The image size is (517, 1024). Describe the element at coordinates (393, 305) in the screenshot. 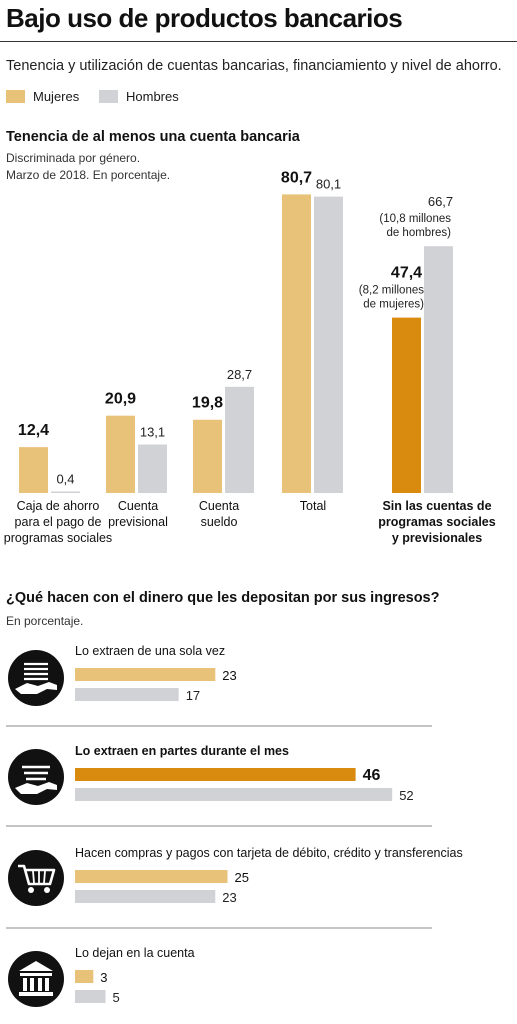

I see `annotation-mujeres: de mujeres)` at that location.